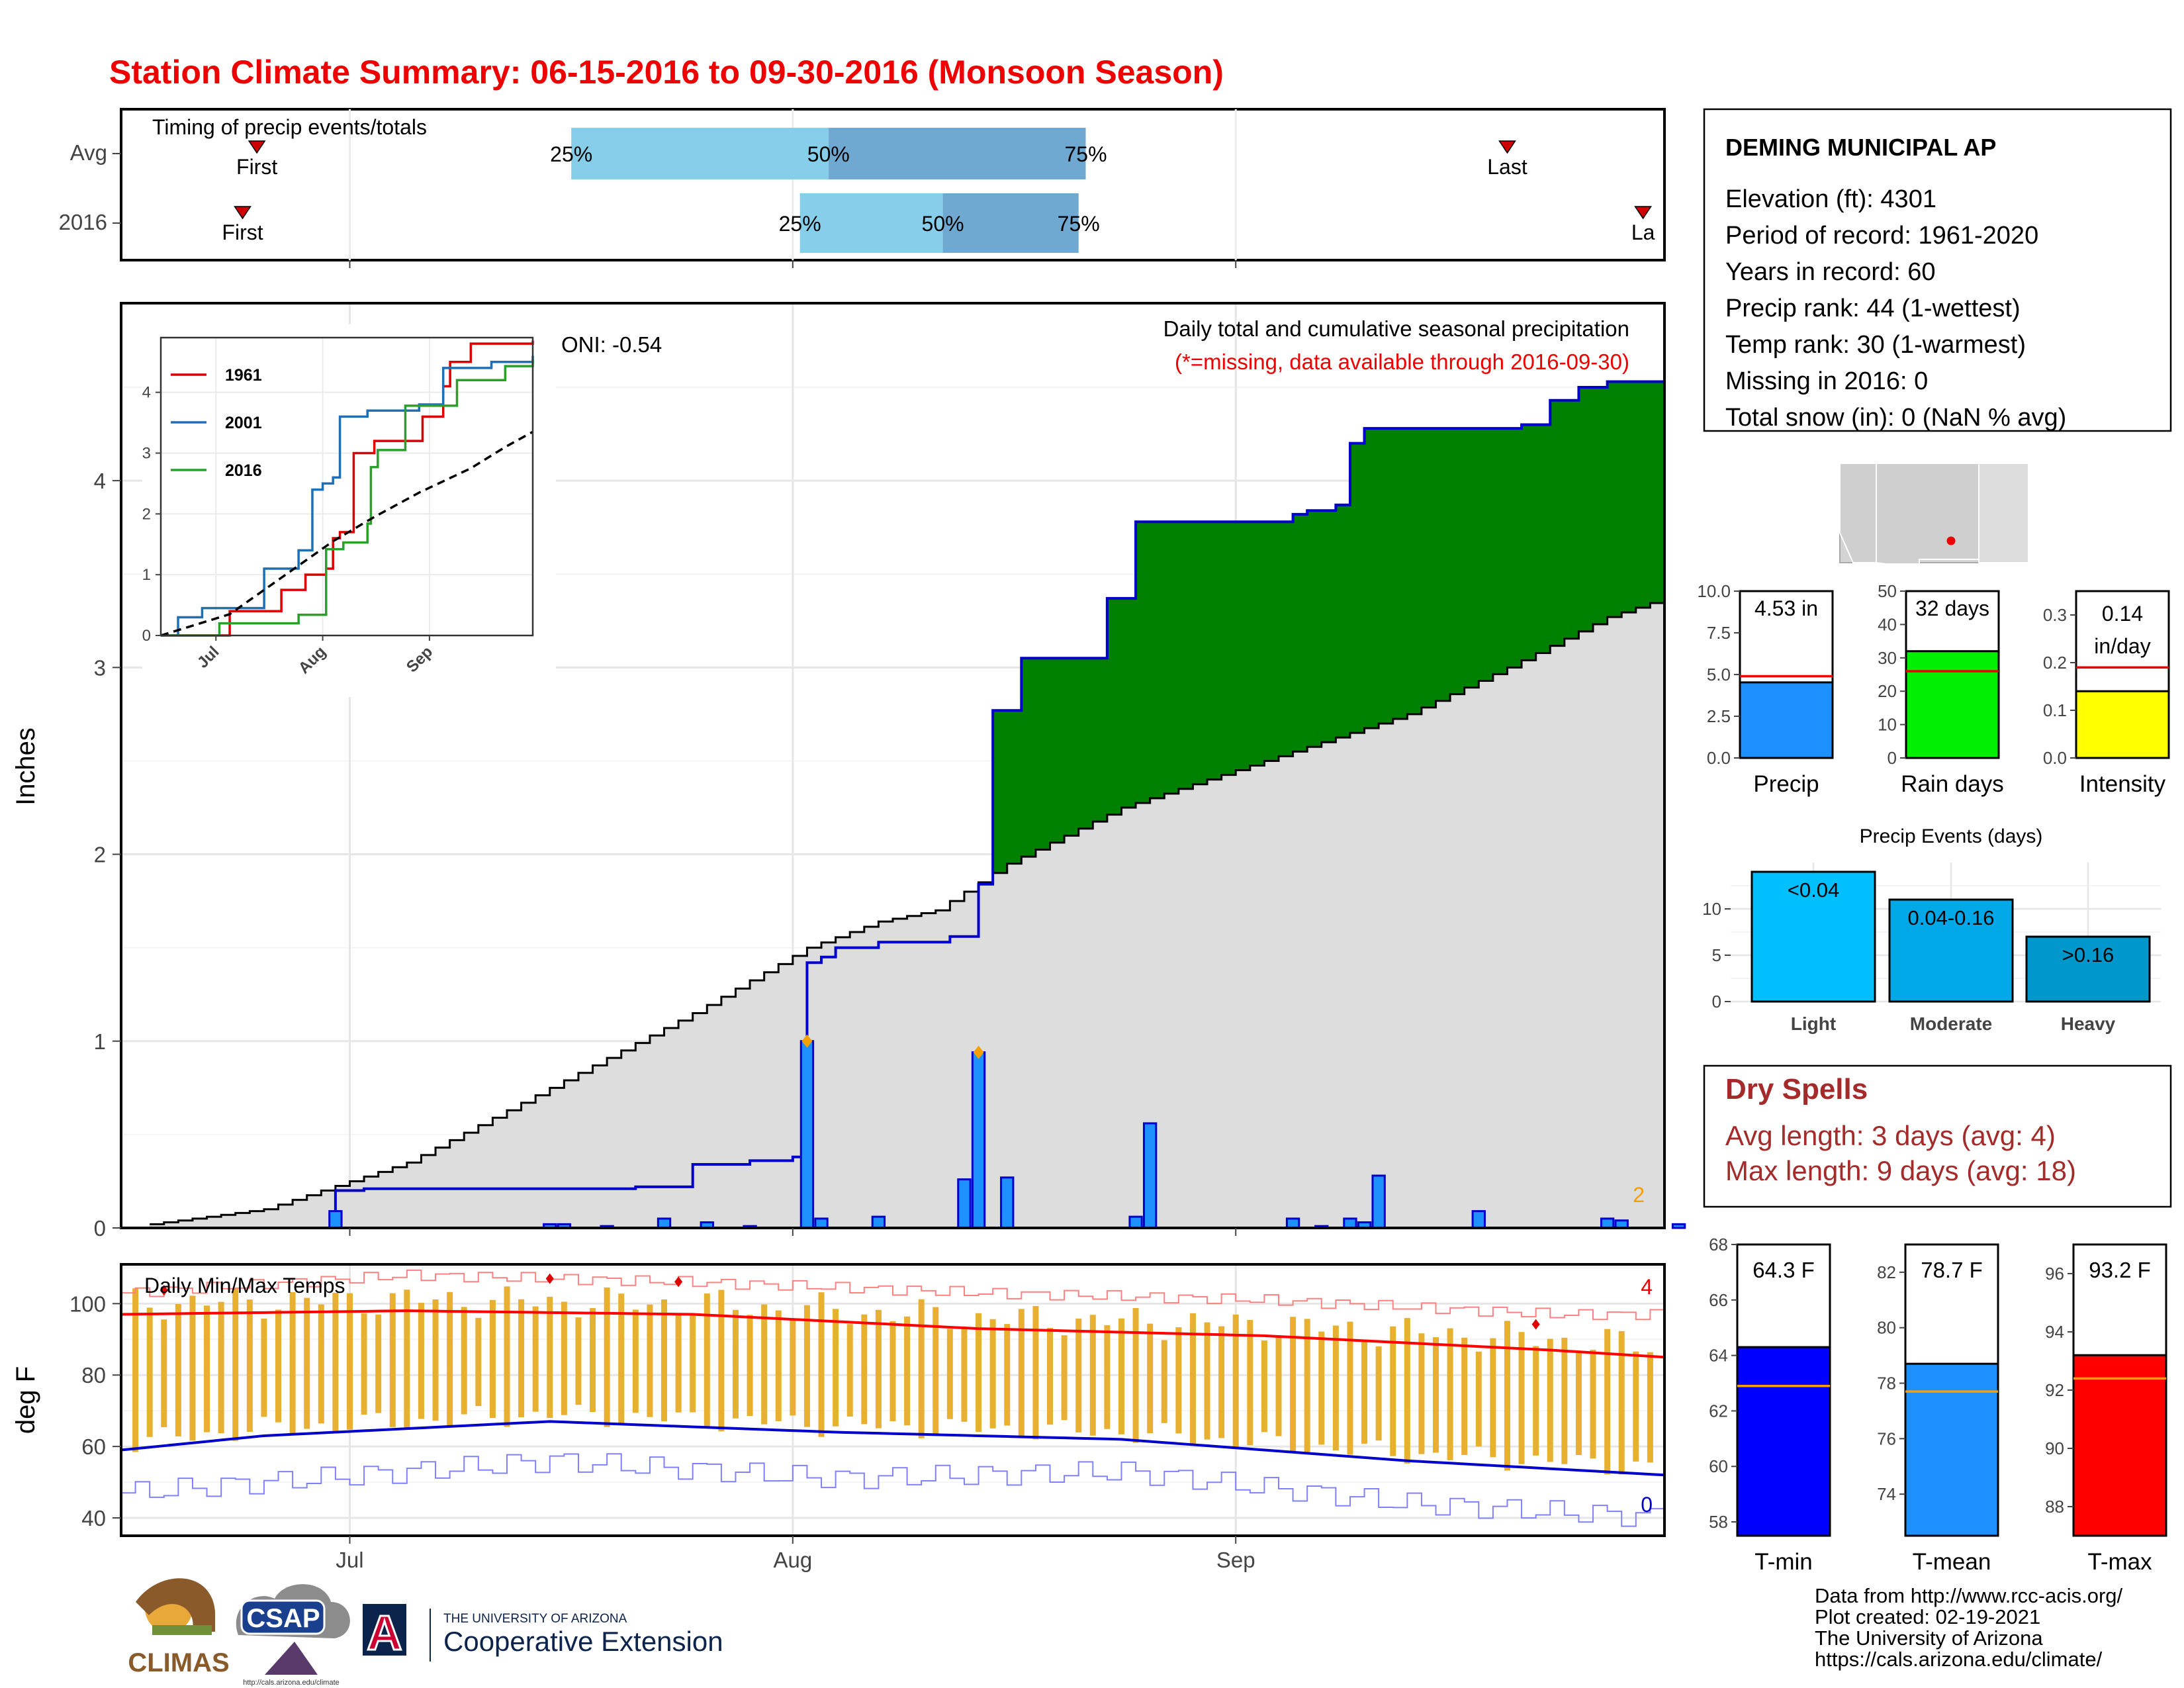  What do you see at coordinates (93, 1518) in the screenshot?
I see `y-tick-label: 40` at bounding box center [93, 1518].